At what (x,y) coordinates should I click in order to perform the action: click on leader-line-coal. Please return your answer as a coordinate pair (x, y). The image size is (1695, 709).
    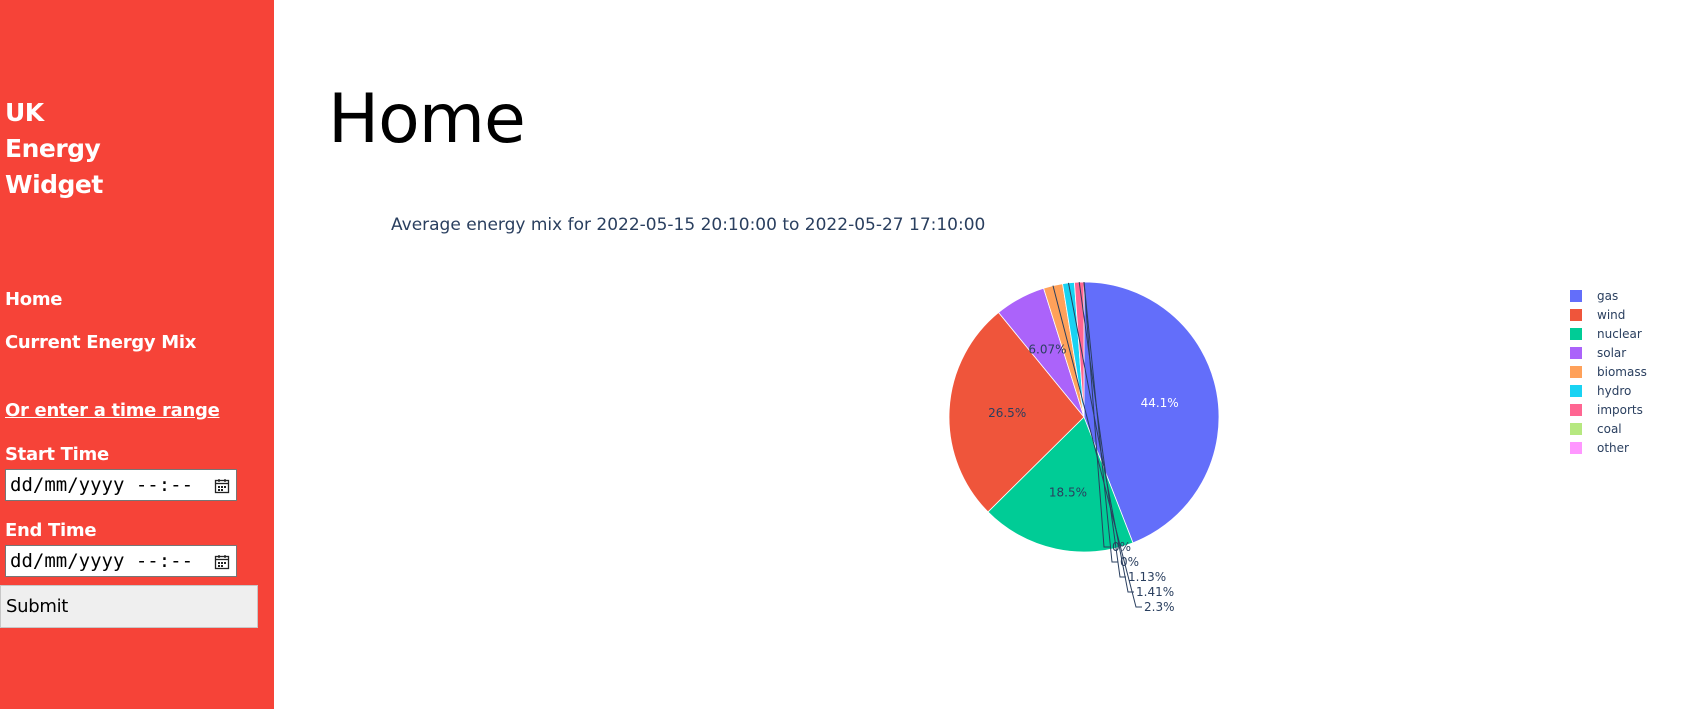
    Looking at the image, I should click on (1100, 422).